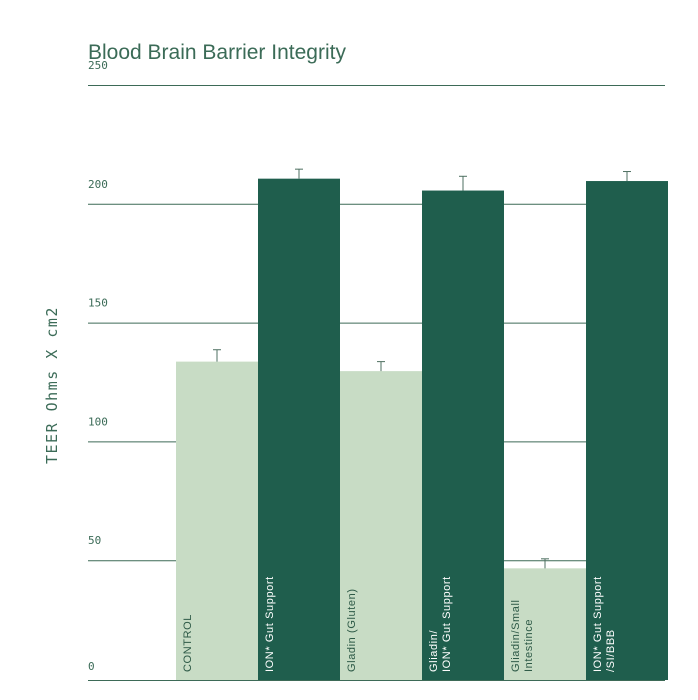 This screenshot has height=700, width=698. I want to click on y-tick-label: 100, so click(98, 421).